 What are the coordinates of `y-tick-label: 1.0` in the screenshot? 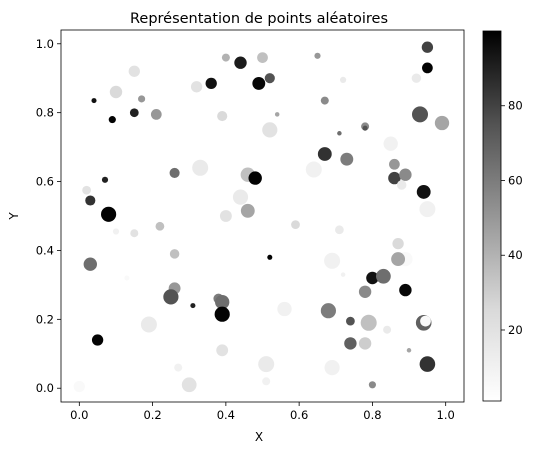 It's located at (45, 44).